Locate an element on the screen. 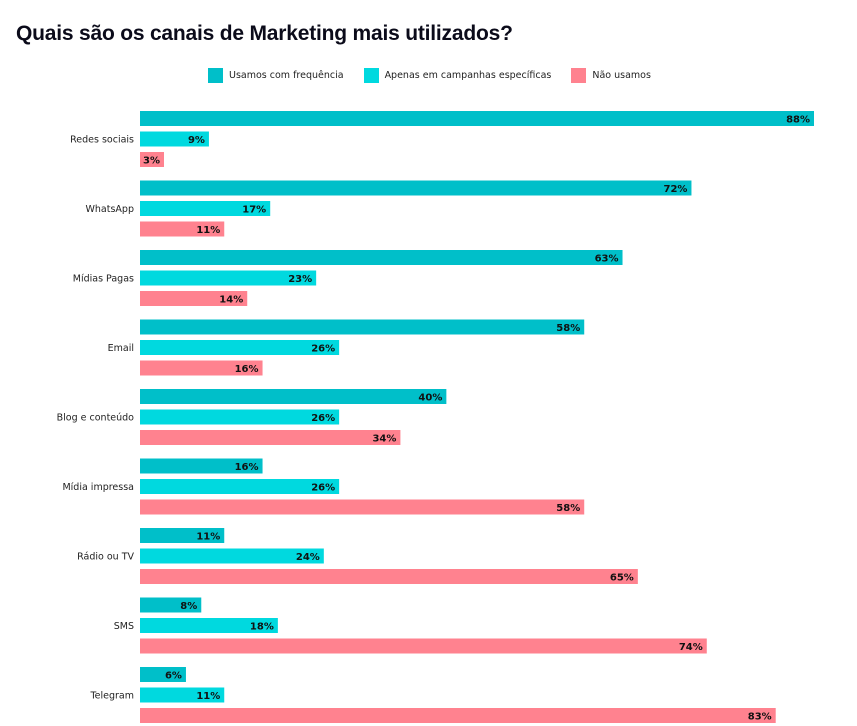 The height and width of the screenshot is (726, 857). value-label: 83% is located at coordinates (760, 717).